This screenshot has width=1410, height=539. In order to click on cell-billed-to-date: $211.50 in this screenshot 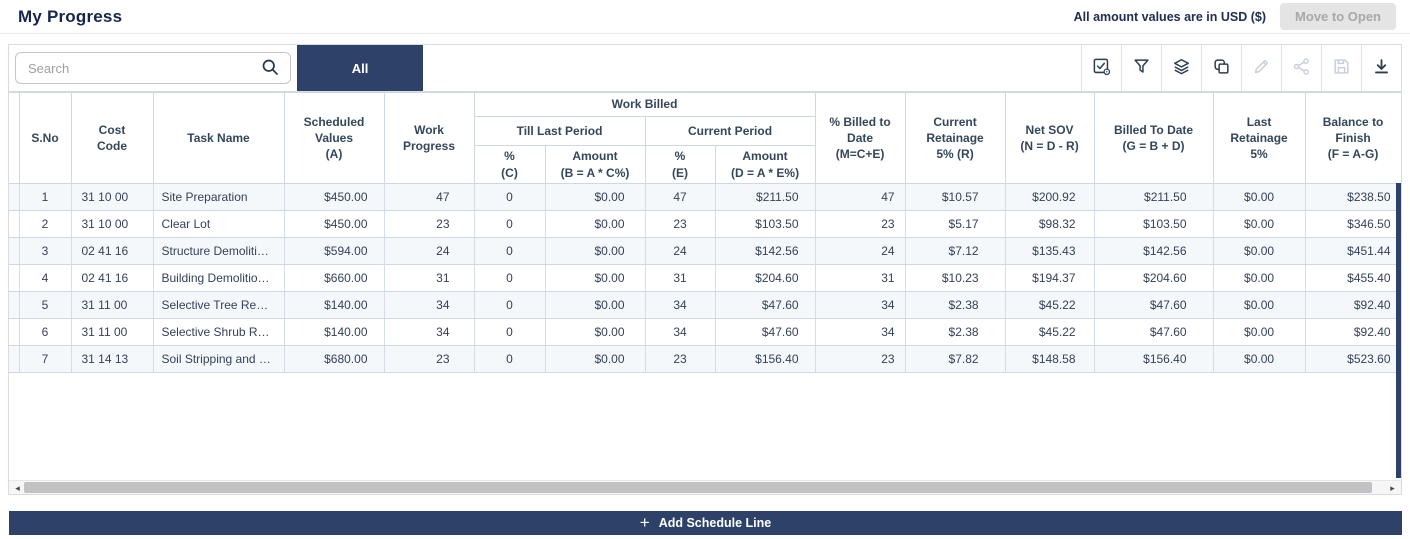, I will do `click(1154, 197)`.